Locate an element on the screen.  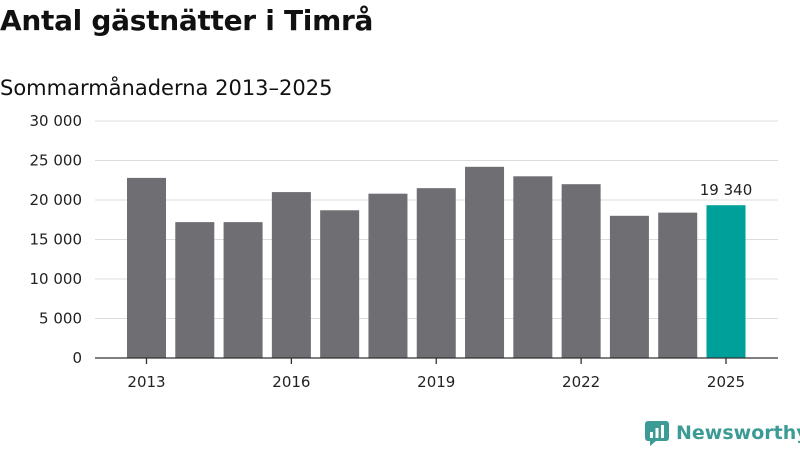
newsworthy-logo-icon is located at coordinates (657, 433).